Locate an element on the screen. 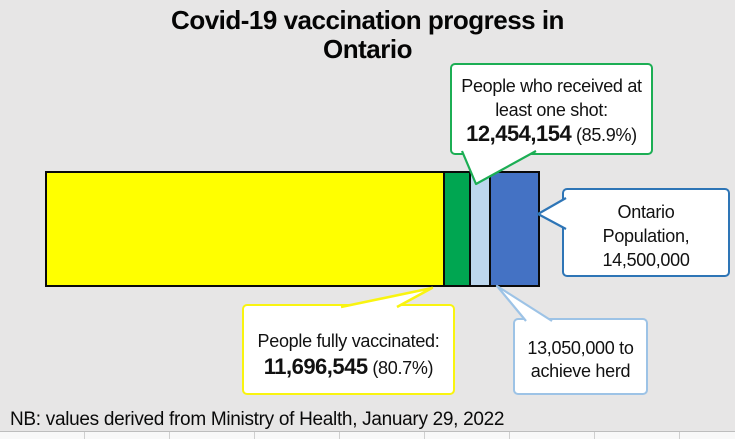 The width and height of the screenshot is (735, 439). one-shot-count: 12,454,154 is located at coordinates (519, 133).